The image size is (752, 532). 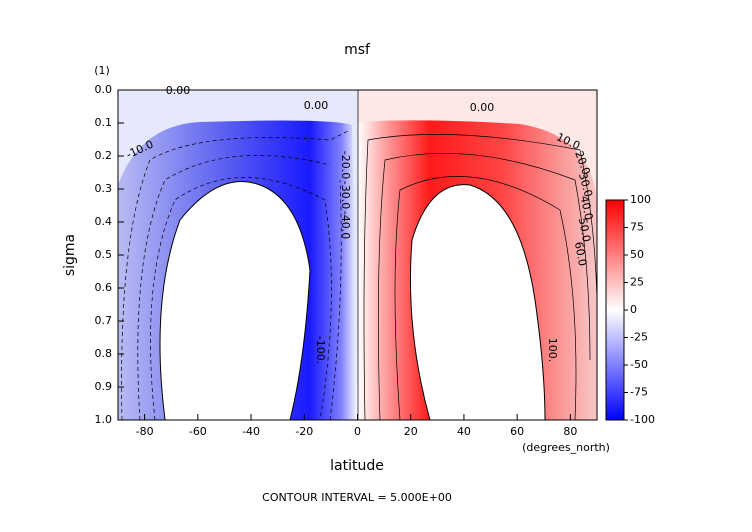 What do you see at coordinates (304, 431) in the screenshot?
I see `x-tick-label: -20` at bounding box center [304, 431].